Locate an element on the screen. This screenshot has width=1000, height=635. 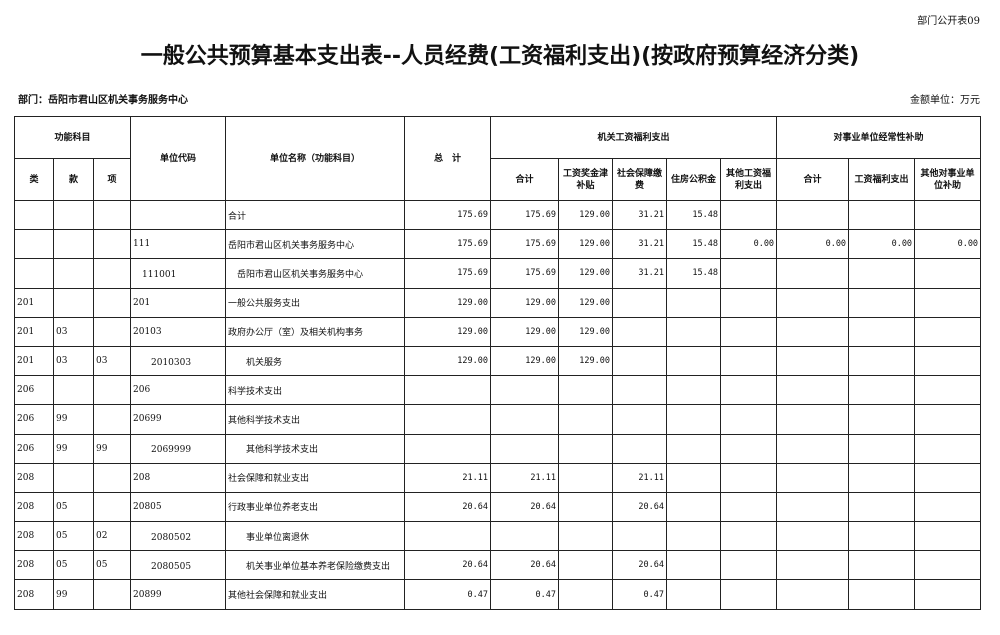
table-cell: 社会保障和就业支出 is located at coordinates (315, 477).